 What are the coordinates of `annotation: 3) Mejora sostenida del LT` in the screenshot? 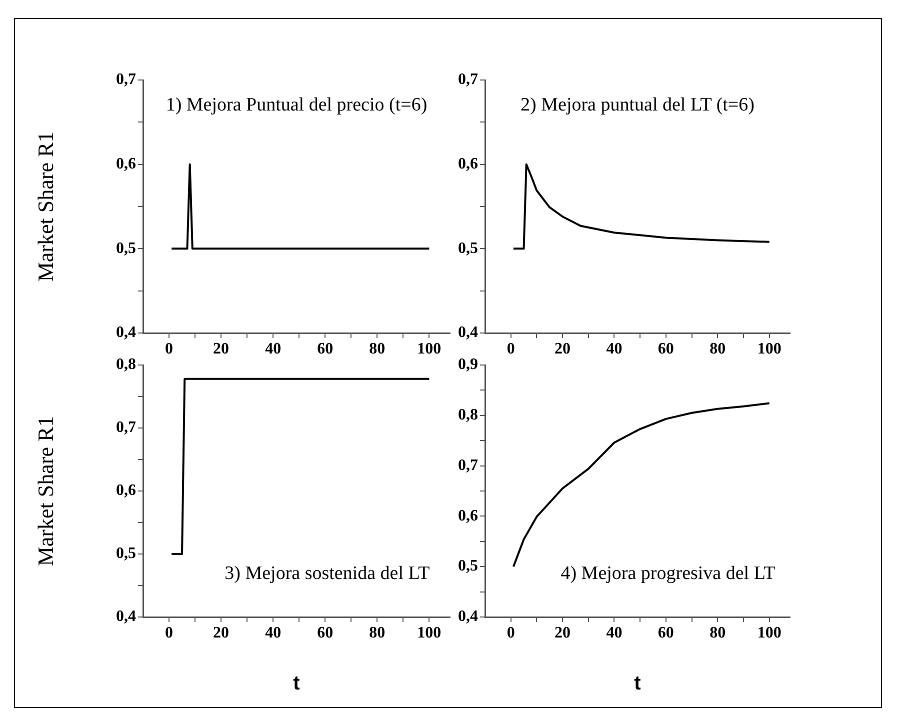 It's located at (327, 573).